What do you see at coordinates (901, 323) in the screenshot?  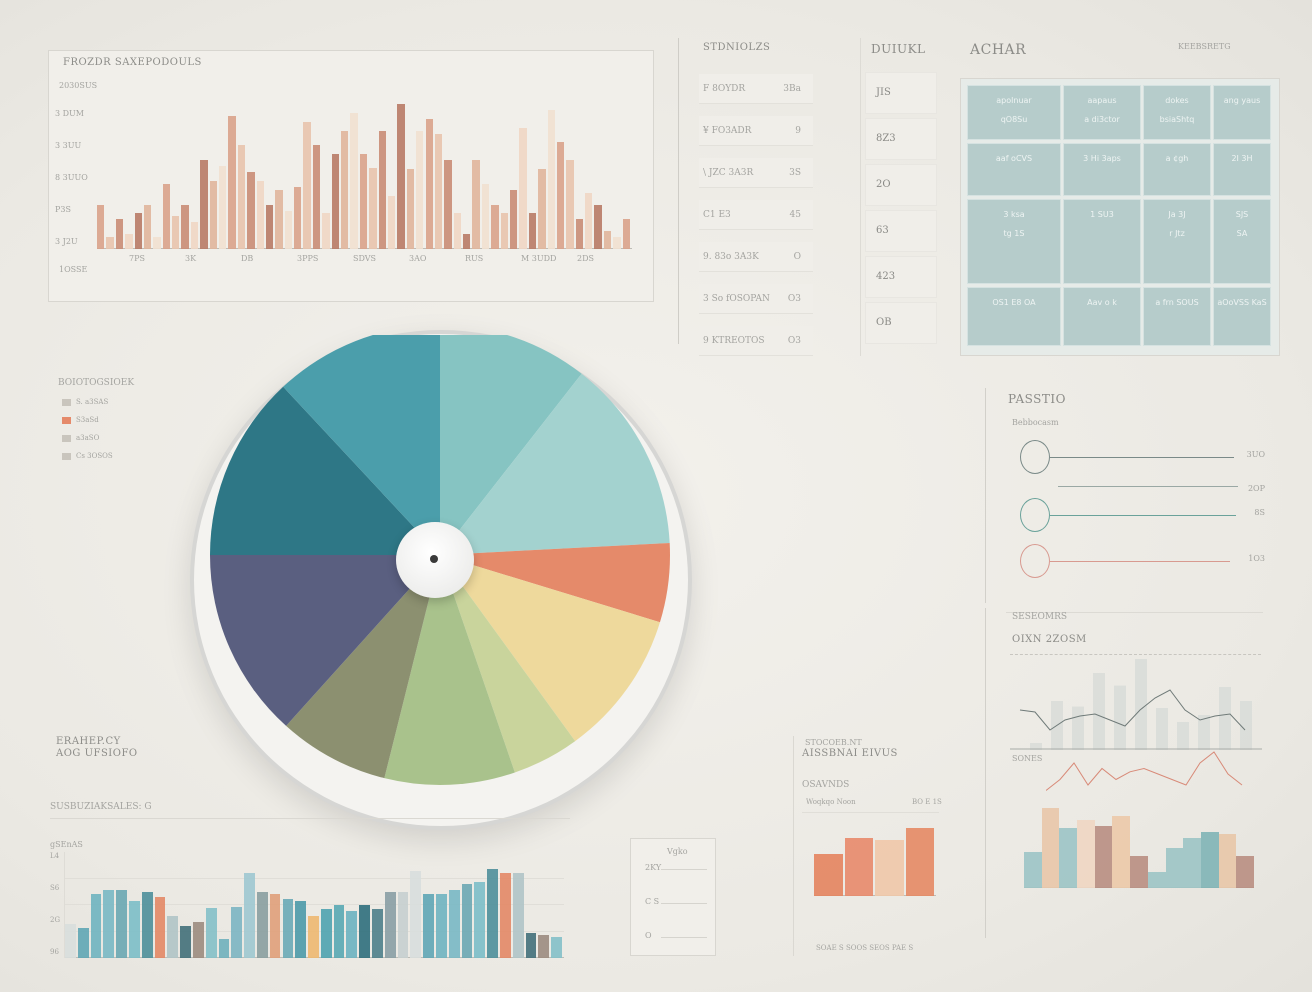 I see `stat-cell: OB` at bounding box center [901, 323].